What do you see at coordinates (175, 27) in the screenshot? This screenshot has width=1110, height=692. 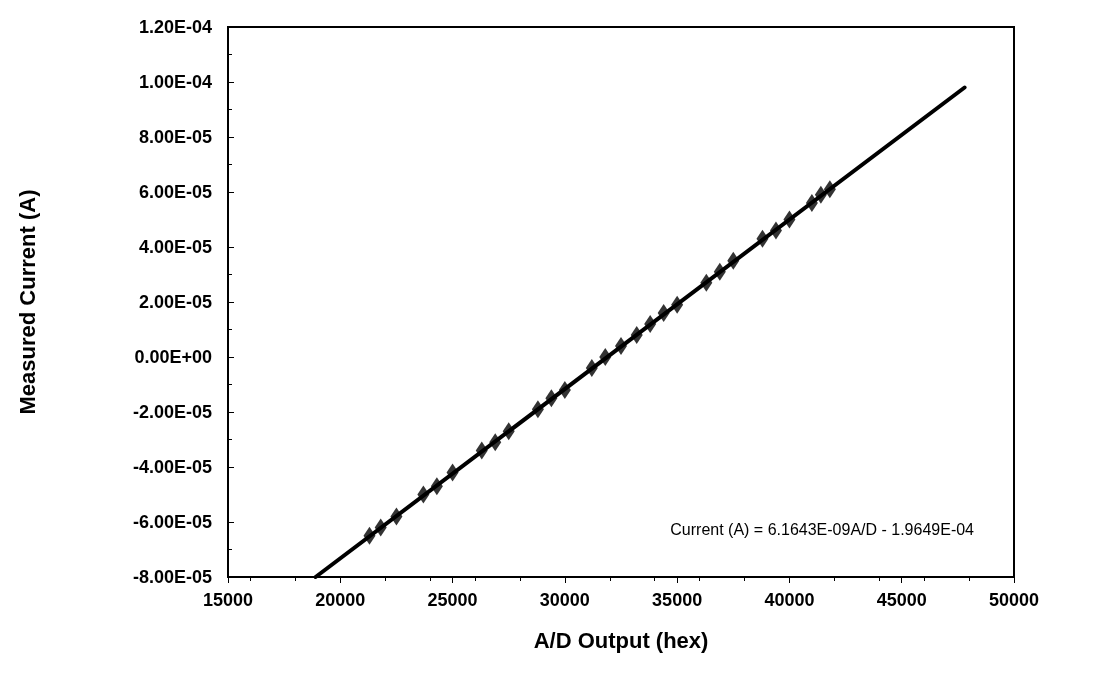 I see `y-tick-label: 1.20E-04` at bounding box center [175, 27].